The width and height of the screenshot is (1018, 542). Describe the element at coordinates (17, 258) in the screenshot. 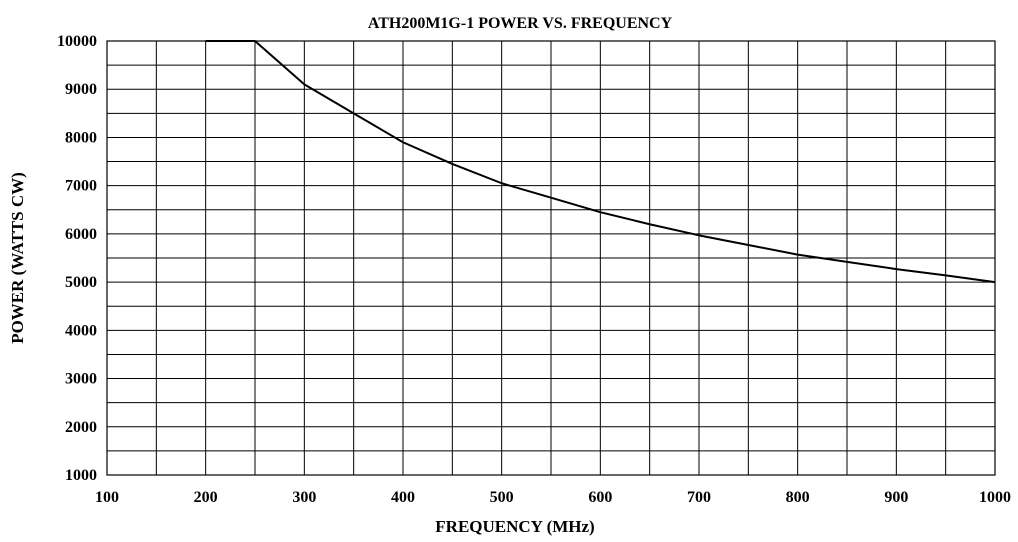

I see `y-axis-label: POWER (WATTS CW)` at that location.